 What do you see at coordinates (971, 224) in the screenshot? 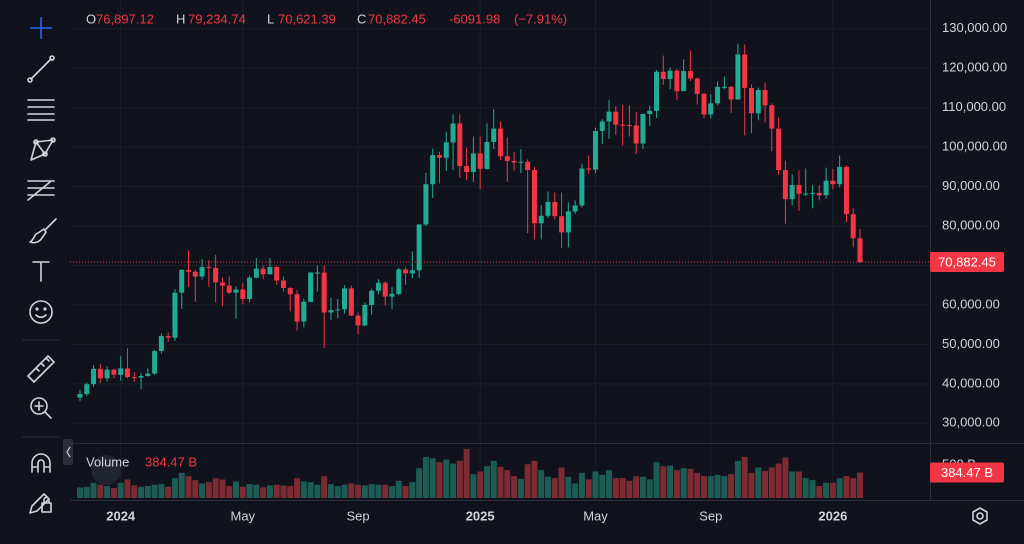
I see `y-tick-label: 80,000.00` at bounding box center [971, 224].